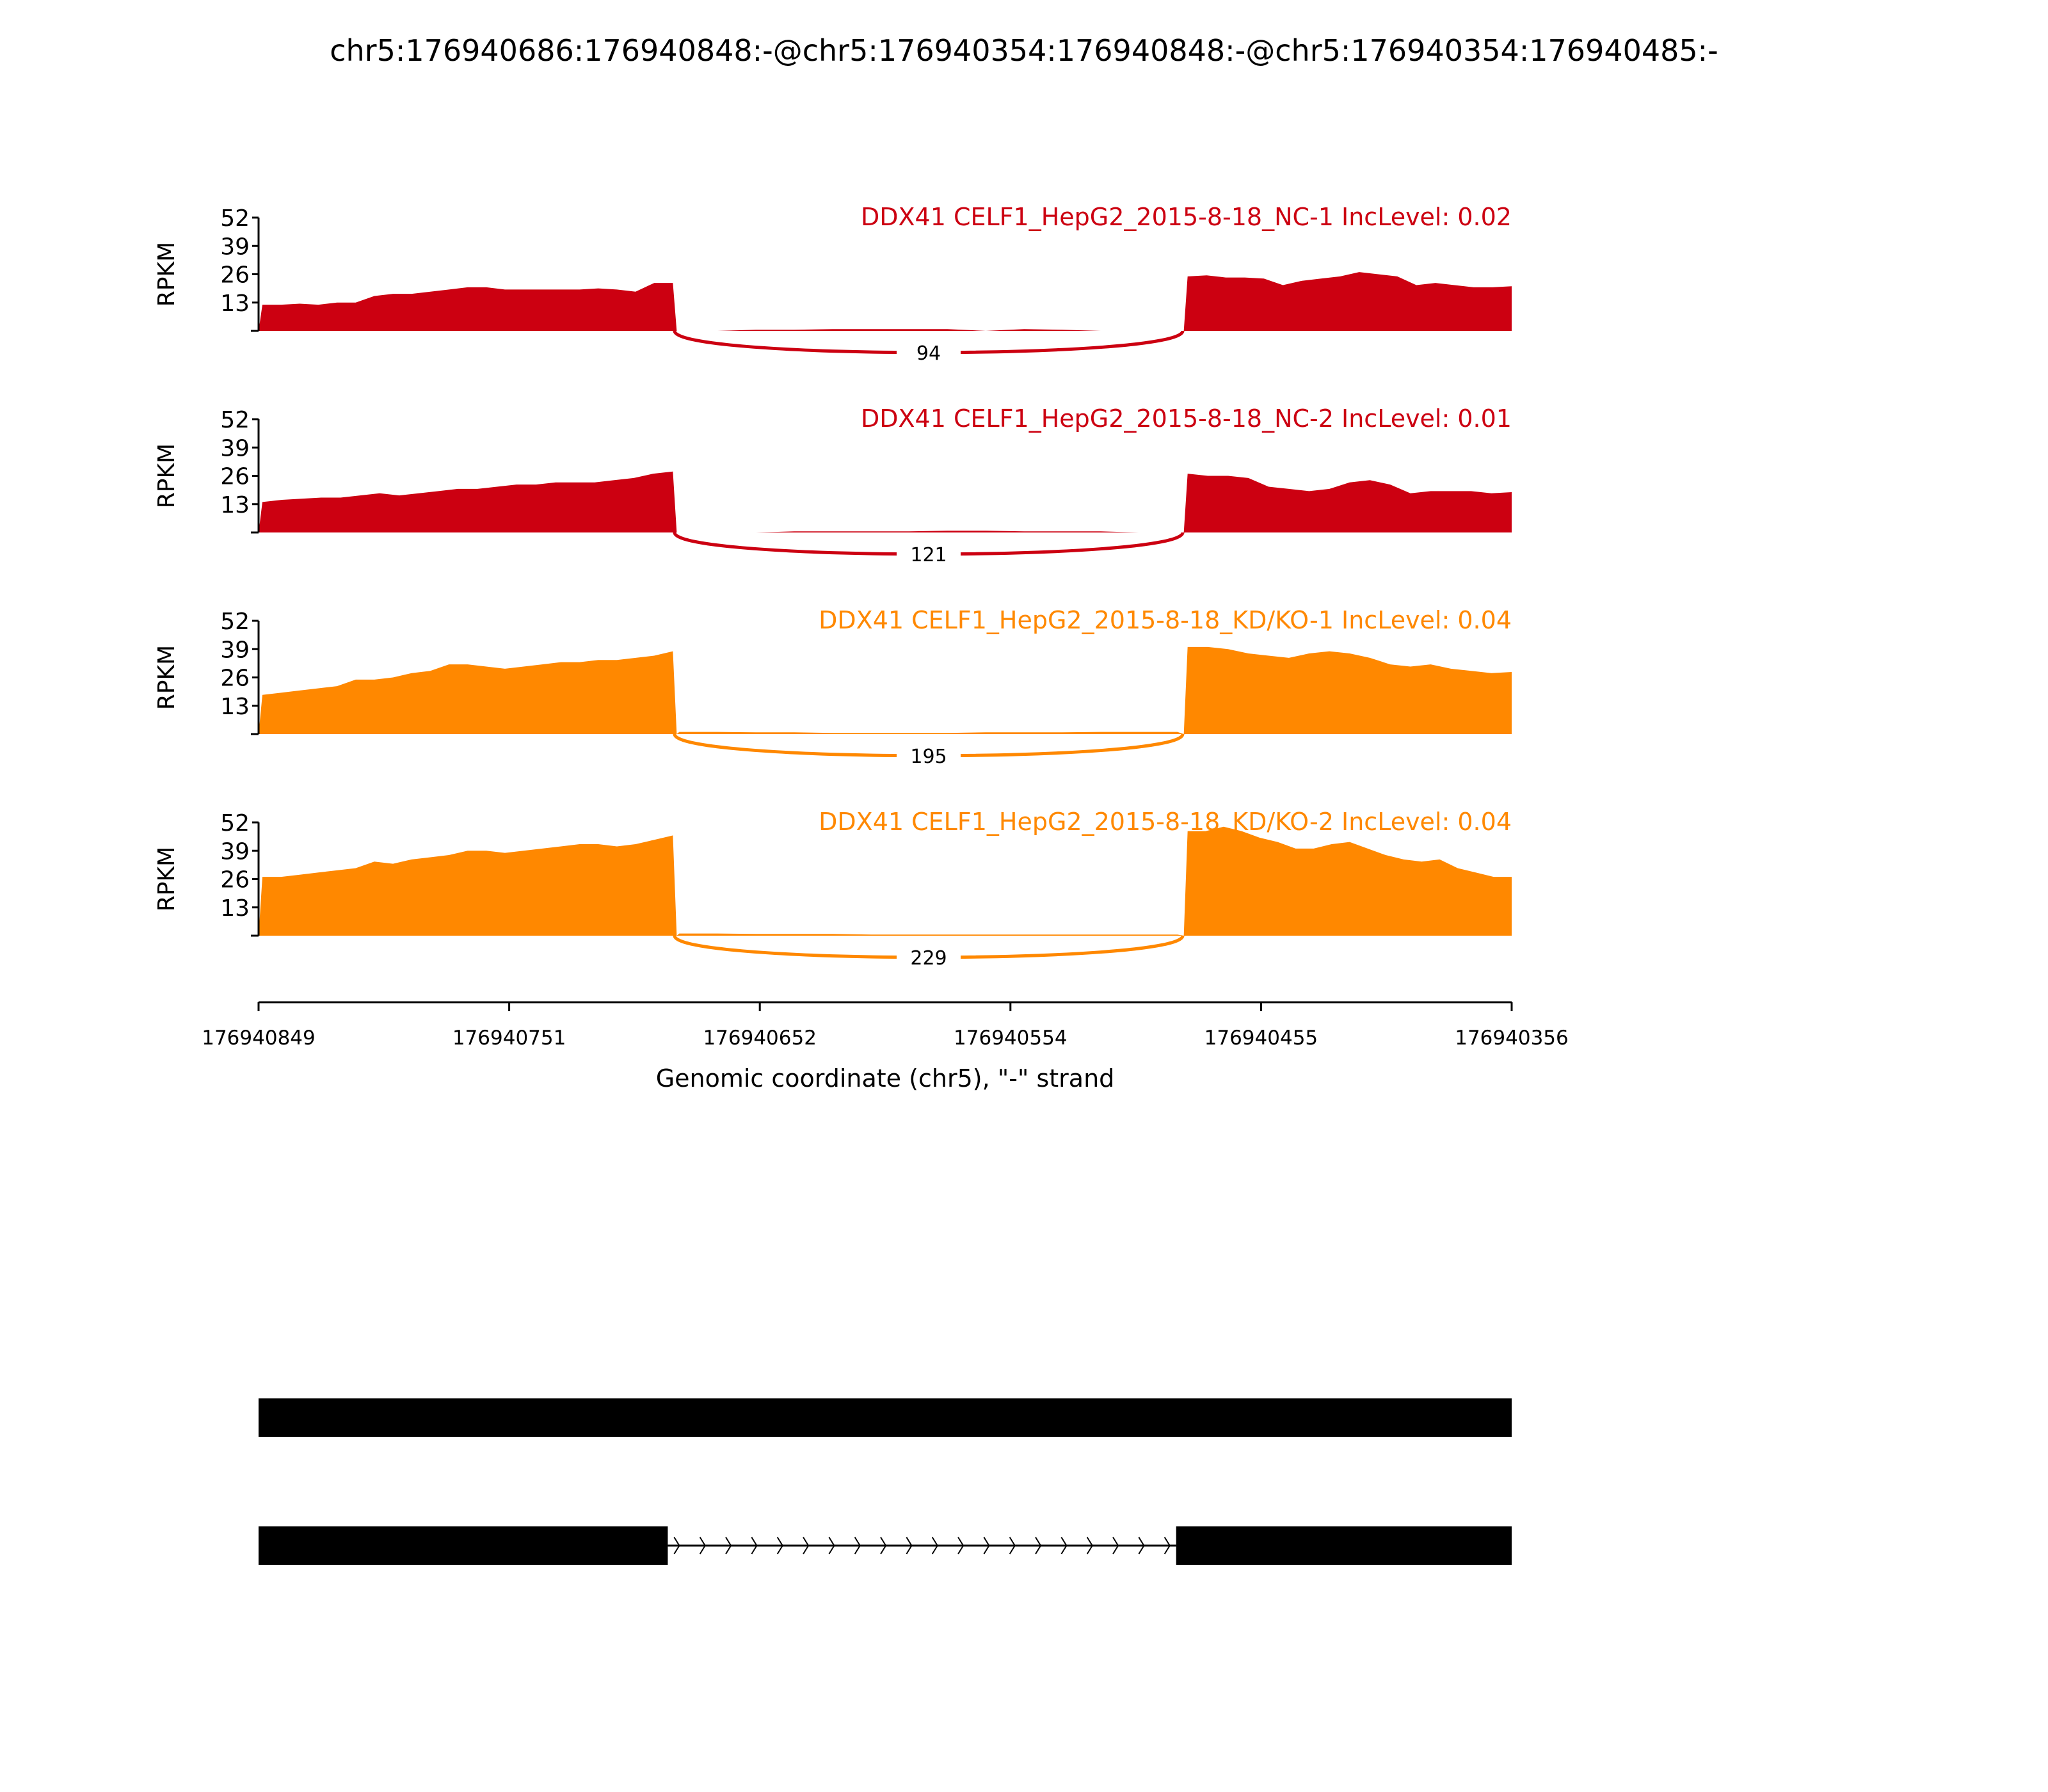 This screenshot has height=1792, width=2048. I want to click on x-tick-label: 176940849, so click(259, 1038).